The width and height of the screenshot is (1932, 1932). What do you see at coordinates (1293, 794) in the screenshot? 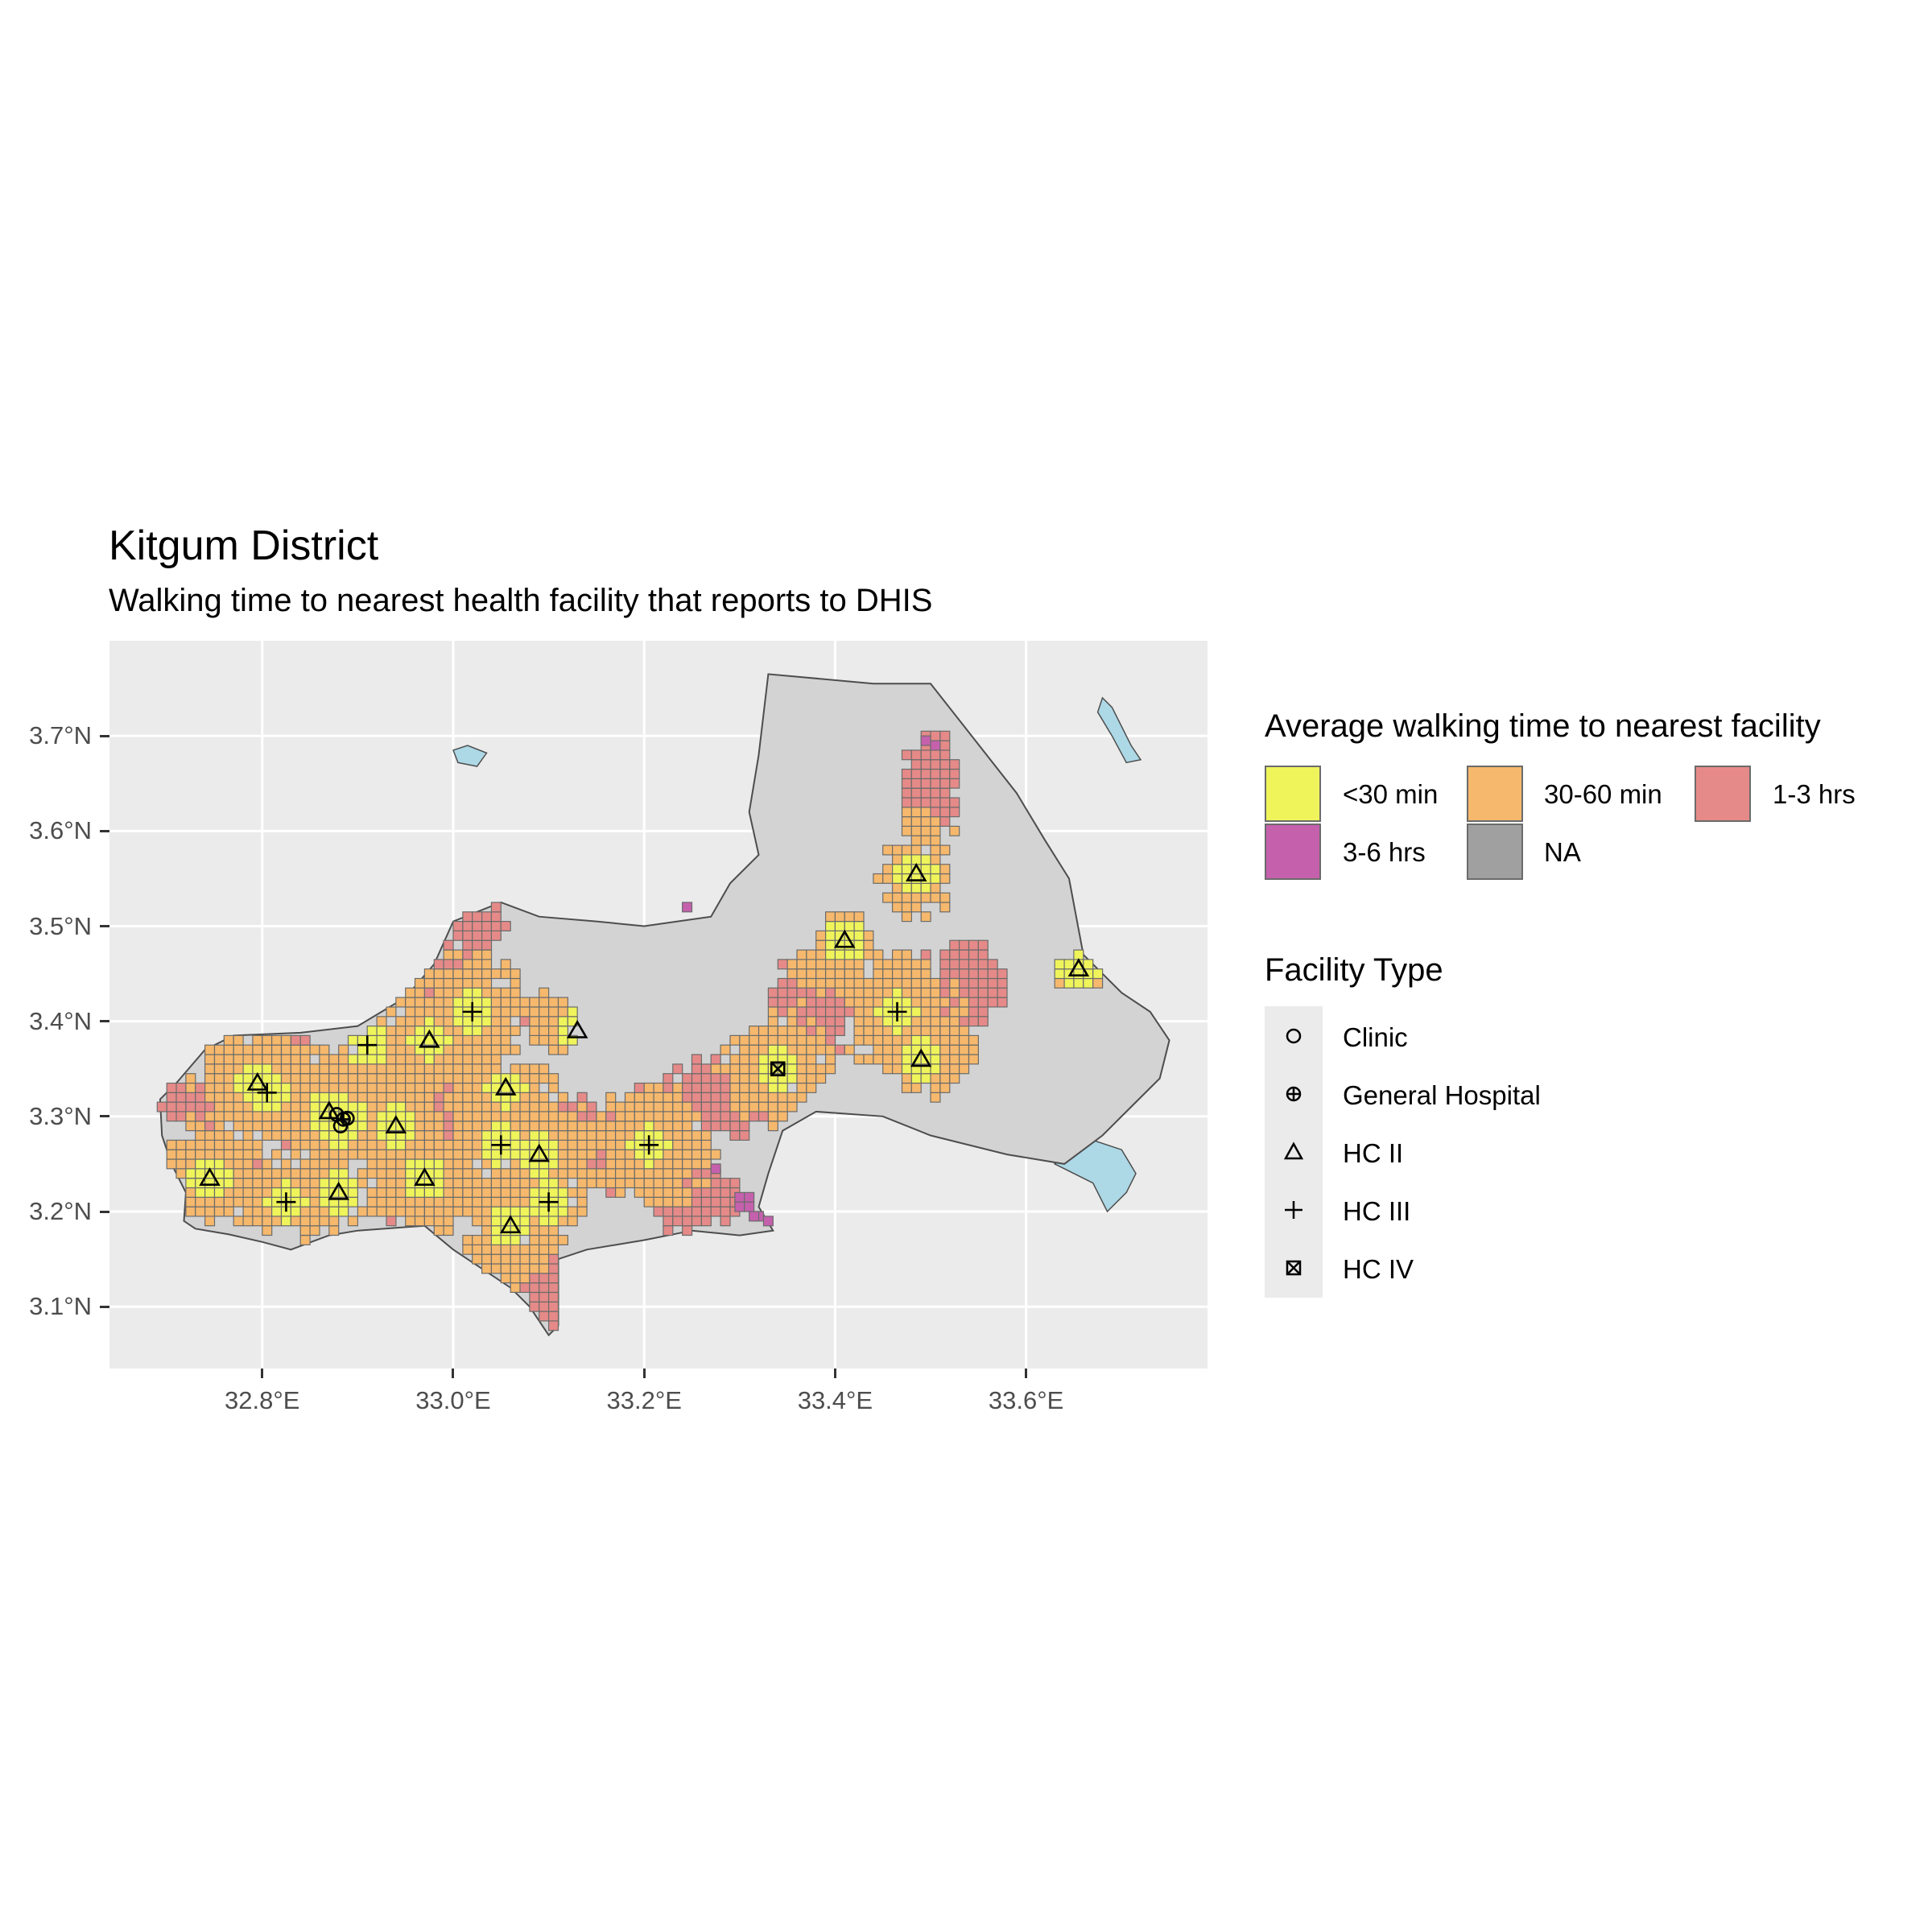
I see `legend-key-lt30` at bounding box center [1293, 794].